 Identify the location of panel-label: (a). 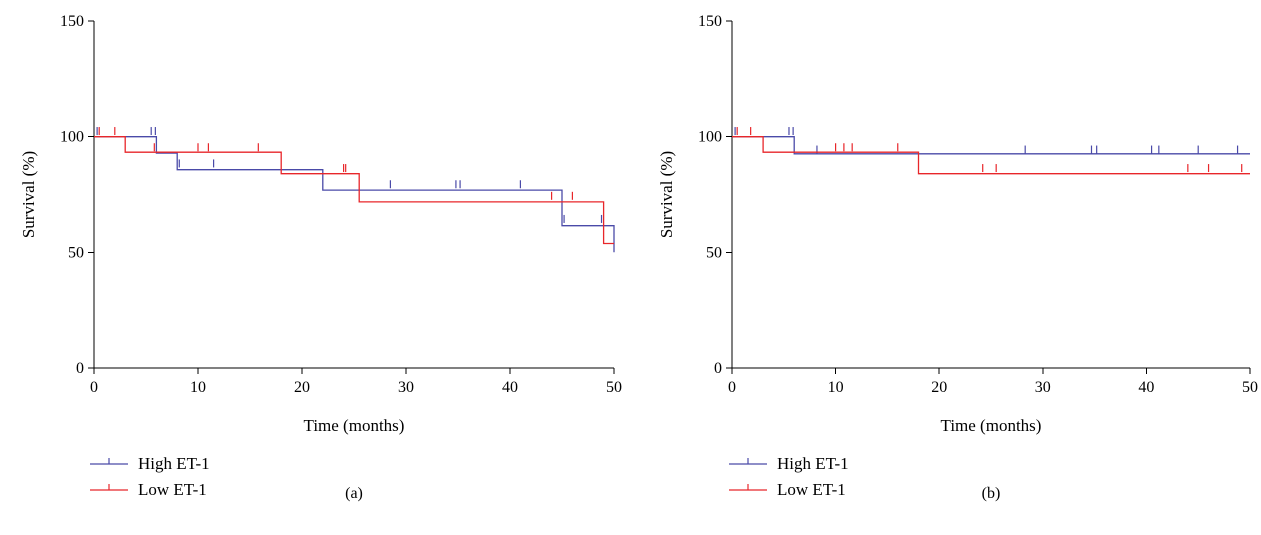
(354, 493).